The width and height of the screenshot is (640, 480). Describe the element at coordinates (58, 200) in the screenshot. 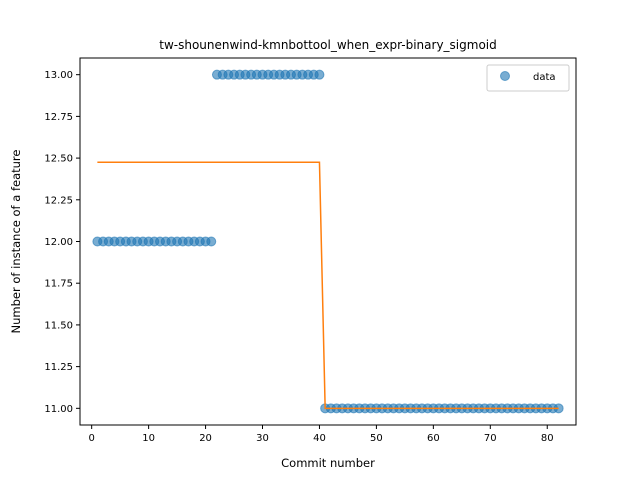

I see `y-tick-label: 12.25` at that location.